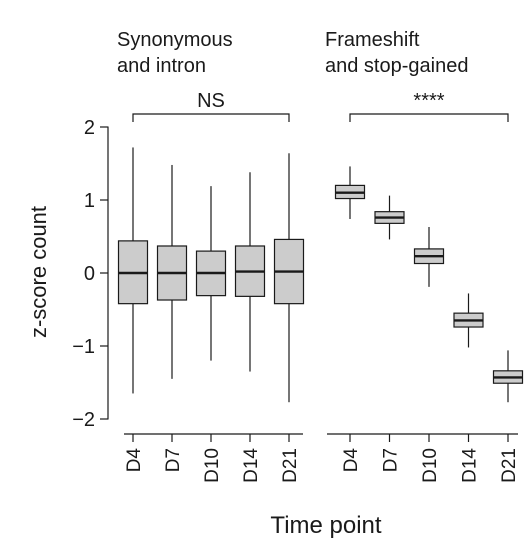 The height and width of the screenshot is (543, 531). What do you see at coordinates (211, 101) in the screenshot?
I see `significance-label: NS` at bounding box center [211, 101].